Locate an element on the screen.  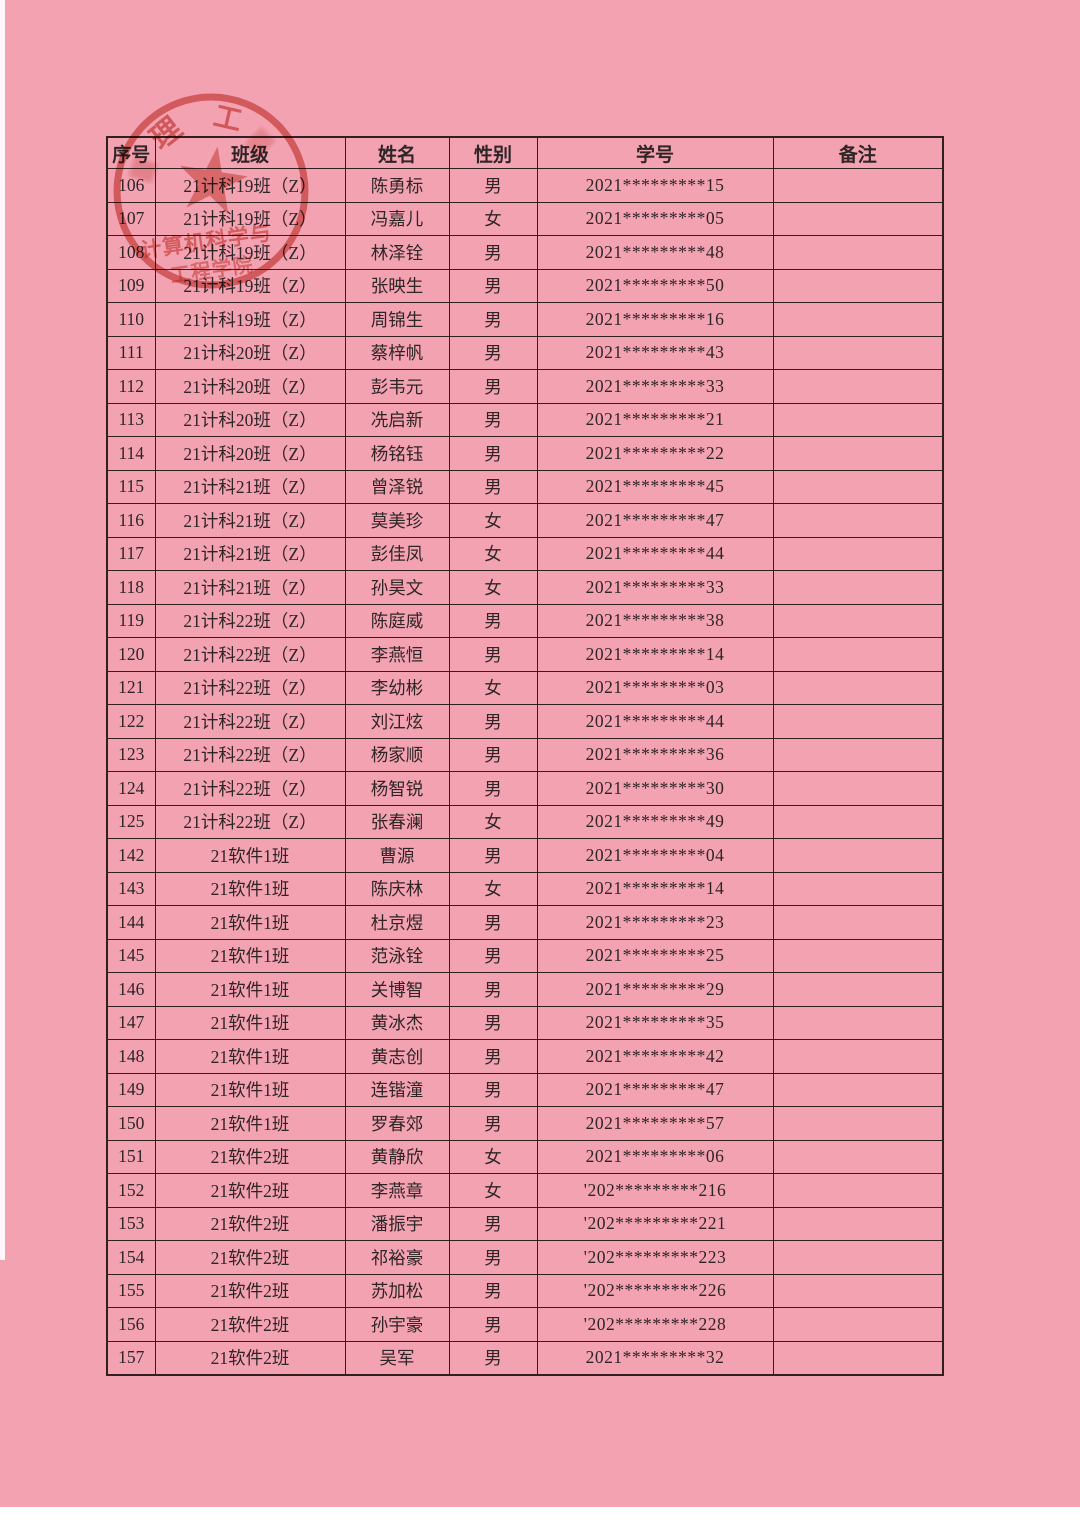
cell-serial: 121 is located at coordinates (131, 687).